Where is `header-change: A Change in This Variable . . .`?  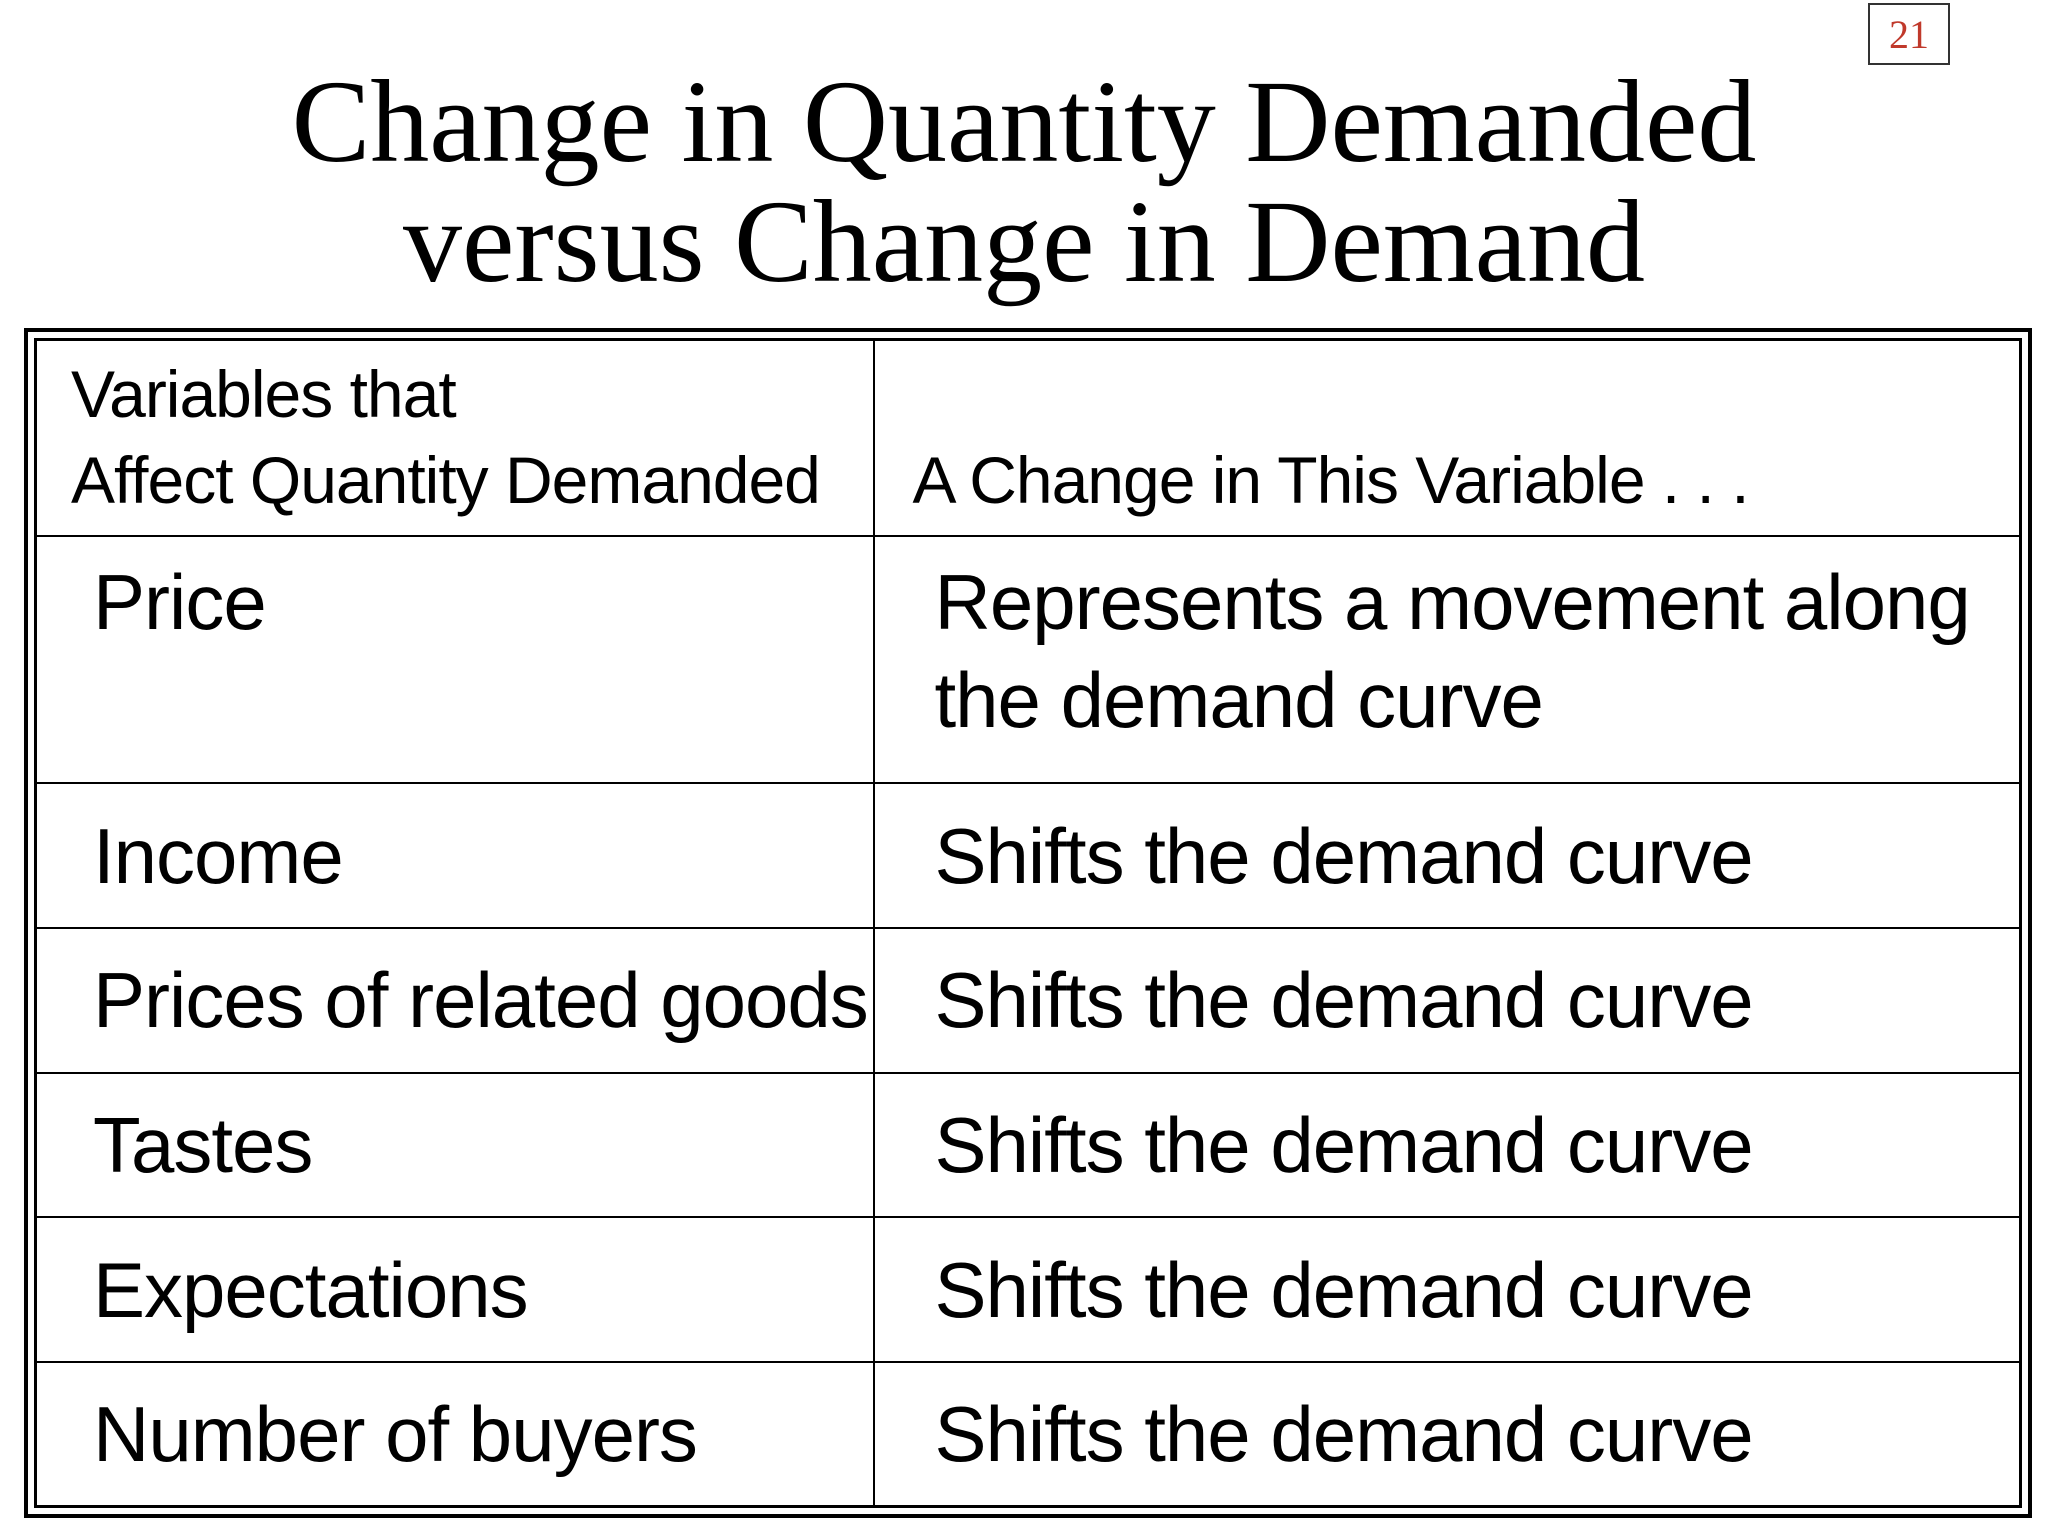 header-change: A Change in This Variable . . . is located at coordinates (1447, 438).